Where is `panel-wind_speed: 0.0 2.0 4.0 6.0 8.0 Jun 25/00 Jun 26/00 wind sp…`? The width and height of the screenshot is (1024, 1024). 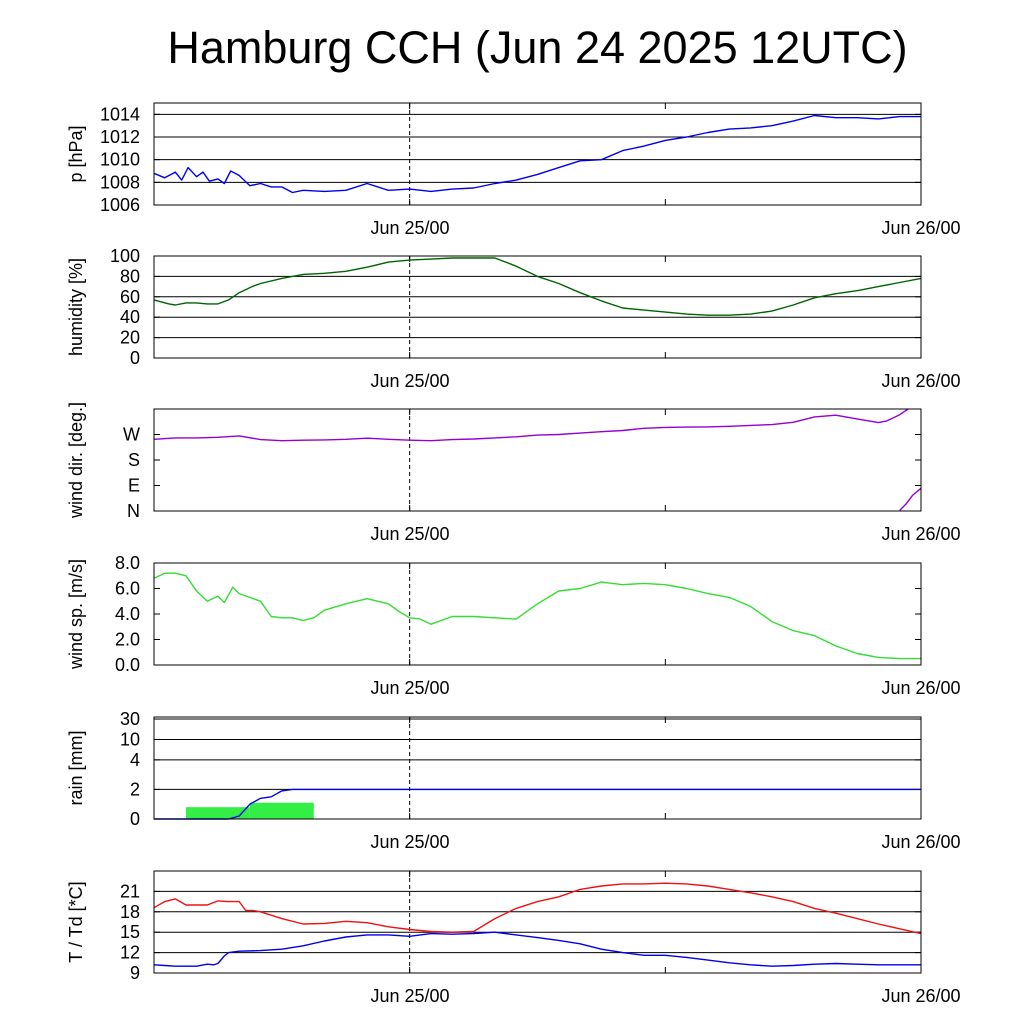 panel-wind_speed: 0.0 2.0 4.0 6.0 8.0 Jun 25/00 Jun 26/00 wind sp… is located at coordinates (513, 625).